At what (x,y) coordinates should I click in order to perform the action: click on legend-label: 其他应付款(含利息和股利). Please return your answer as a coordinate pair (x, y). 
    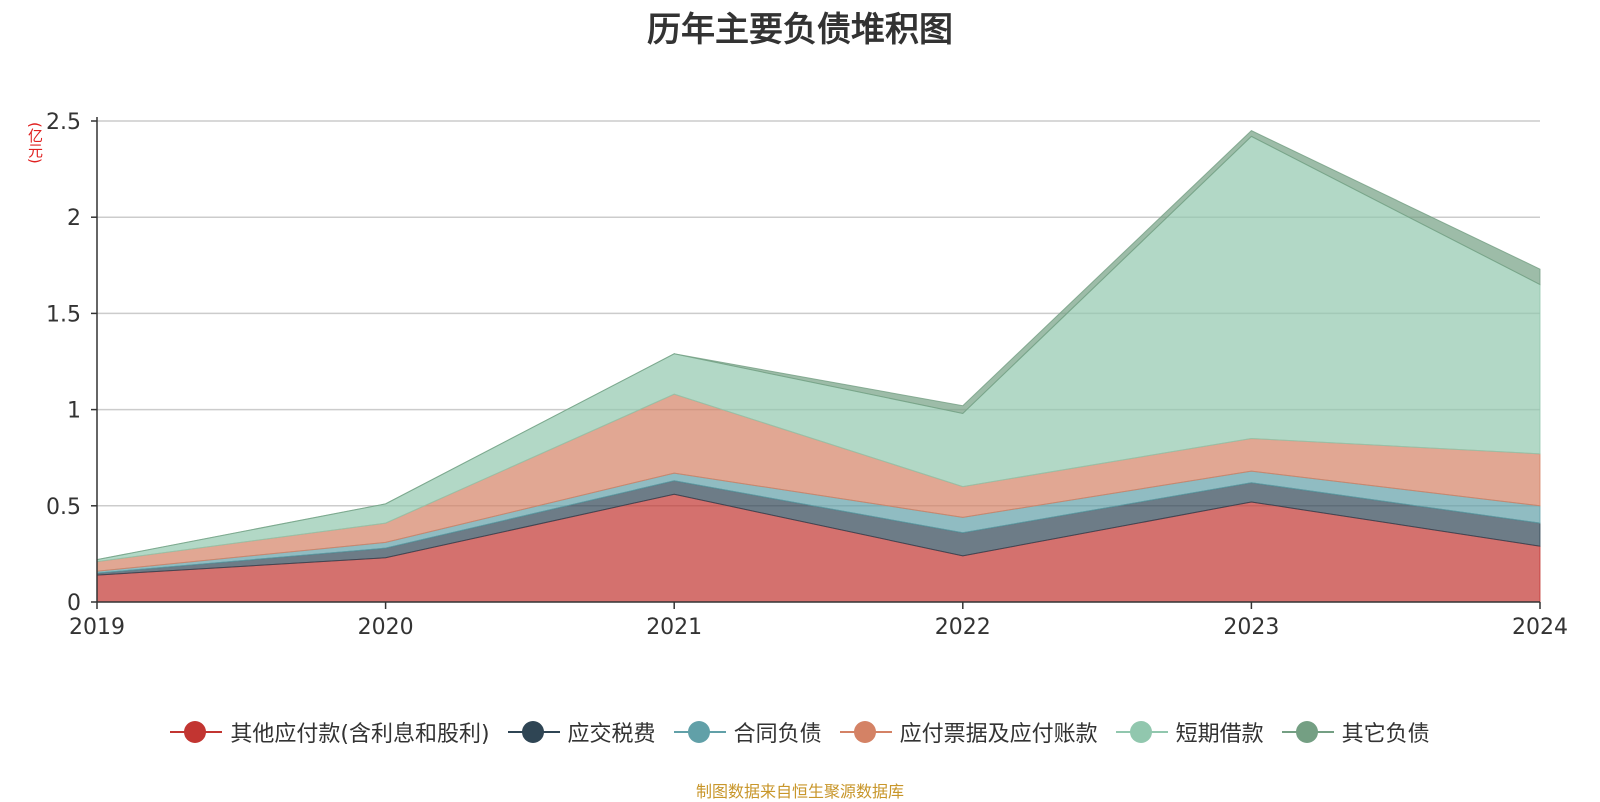
    Looking at the image, I should click on (360, 734).